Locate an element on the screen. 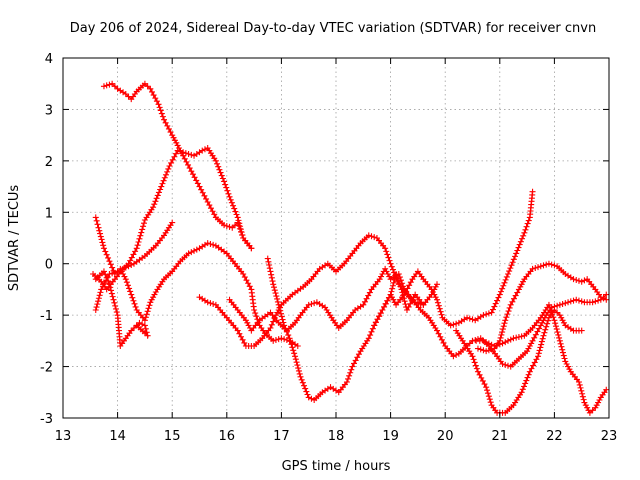  y-tick-label: 2 is located at coordinates (49, 162).